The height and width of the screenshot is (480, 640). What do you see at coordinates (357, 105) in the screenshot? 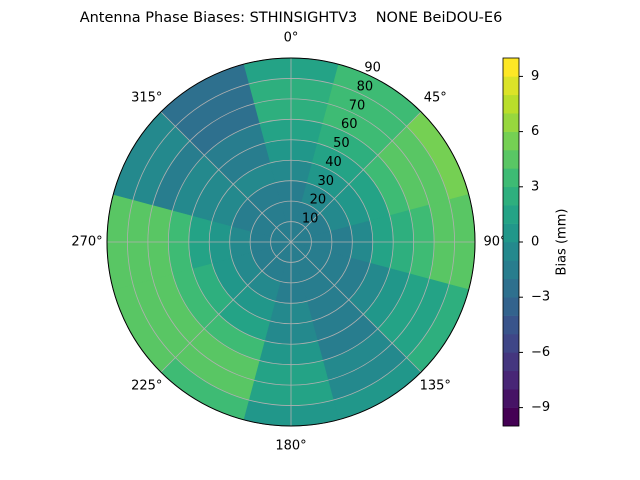
I see `radial-tick-label: 70` at bounding box center [357, 105].